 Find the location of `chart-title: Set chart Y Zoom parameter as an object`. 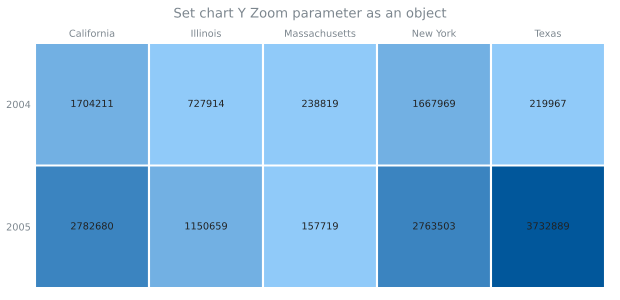

chart-title: Set chart Y Zoom parameter as an object is located at coordinates (310, 14).